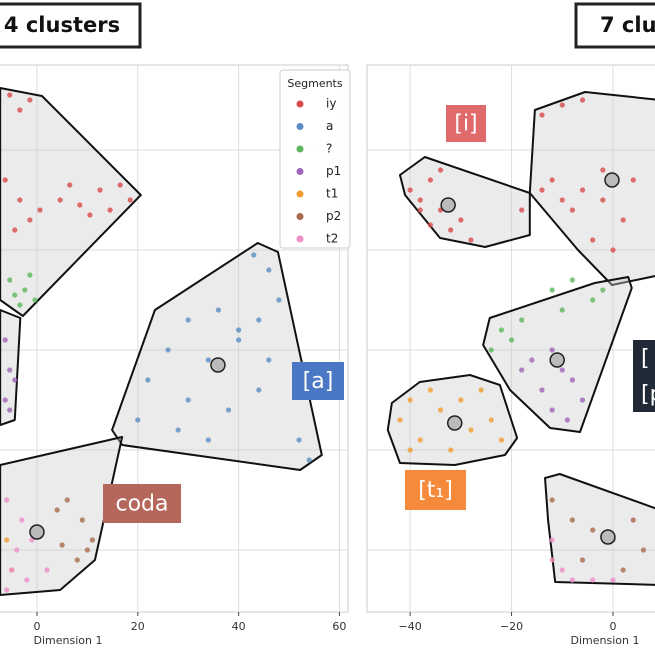 This screenshot has height=655, width=655. What do you see at coordinates (332, 239) in the screenshot?
I see `legend-label: t2` at bounding box center [332, 239].